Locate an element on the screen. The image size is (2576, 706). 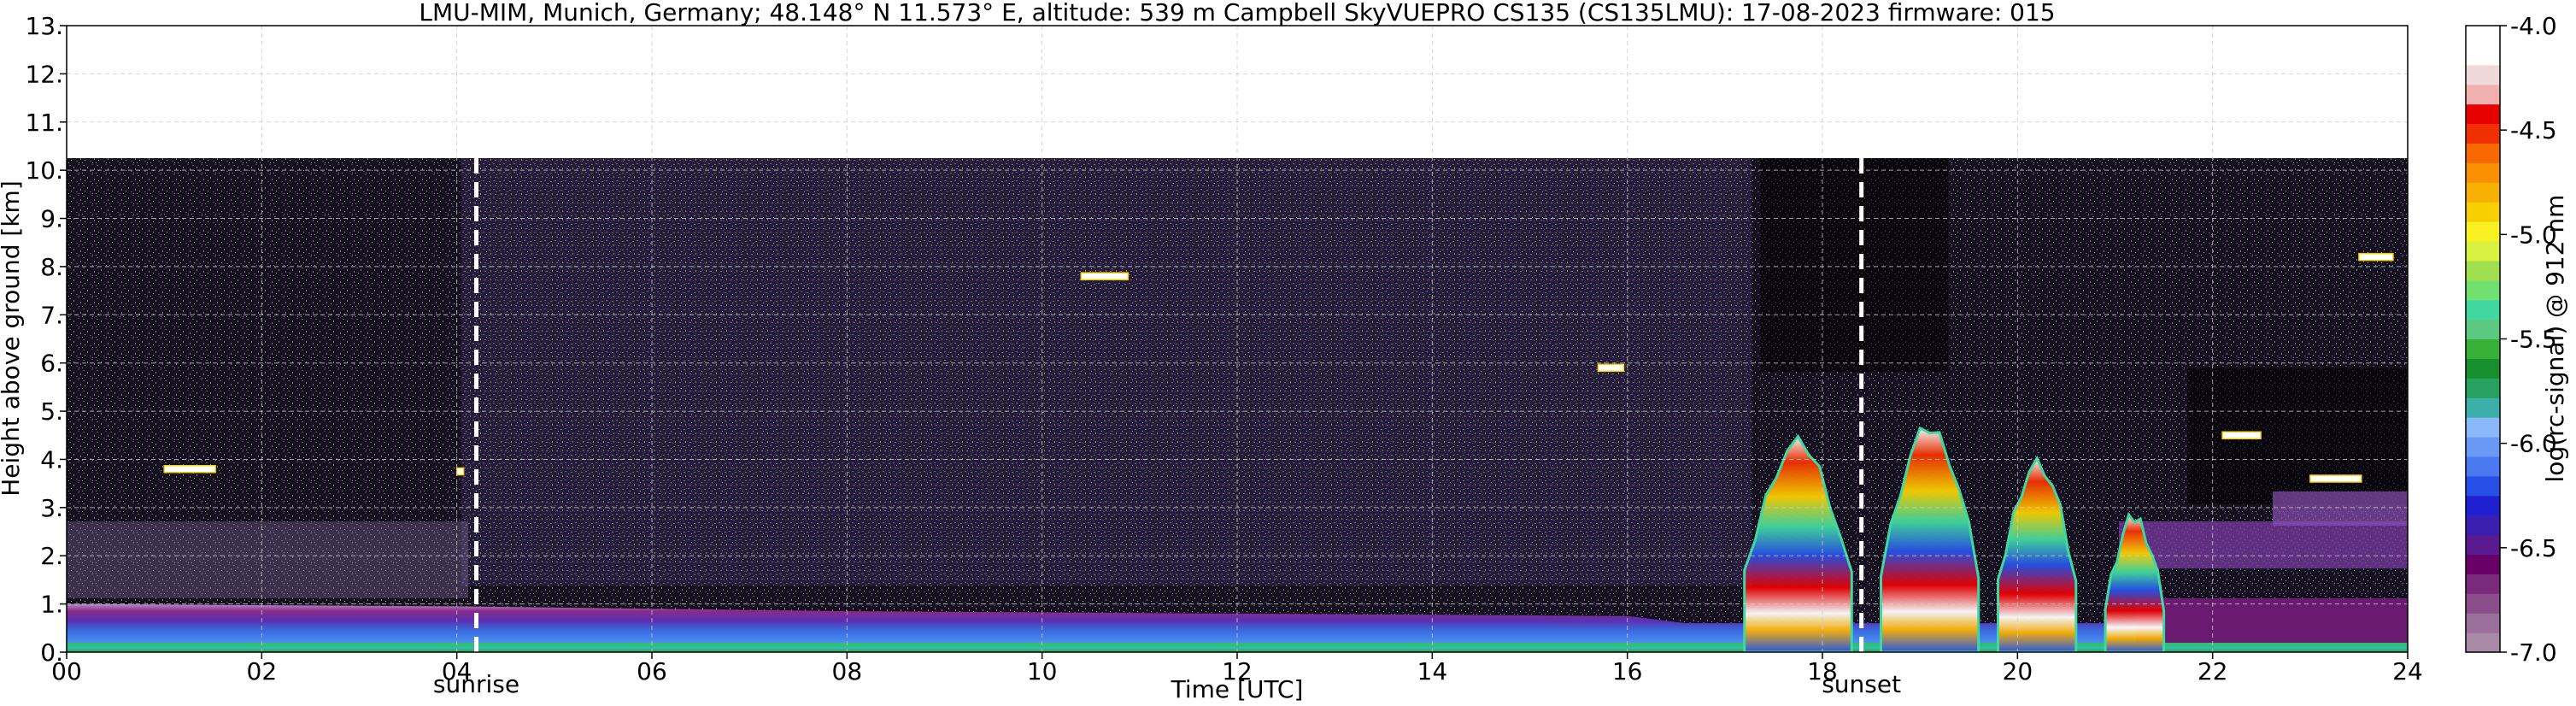
y-axis-ticks: 0. 1. 2. 3. 4. 5. 6. 7. 8. 9. 10. 11. 12. 13. is located at coordinates (46, 339).